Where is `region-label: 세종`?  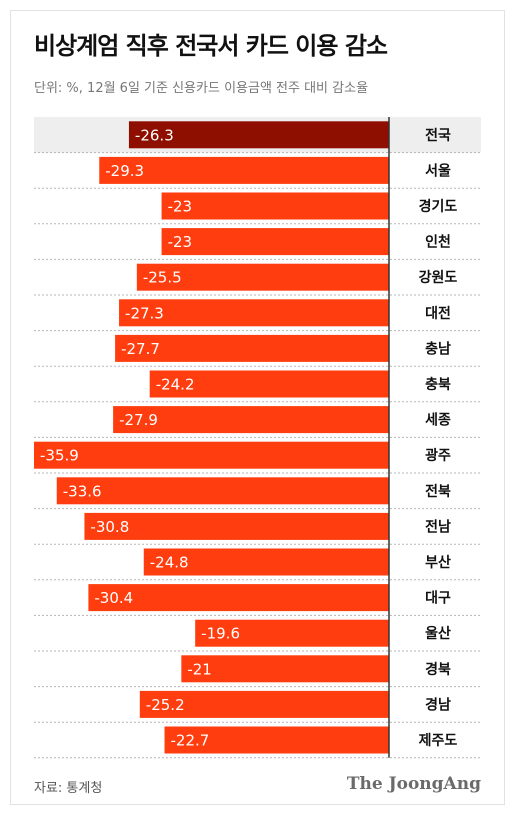
region-label: 세종 is located at coordinates (438, 421).